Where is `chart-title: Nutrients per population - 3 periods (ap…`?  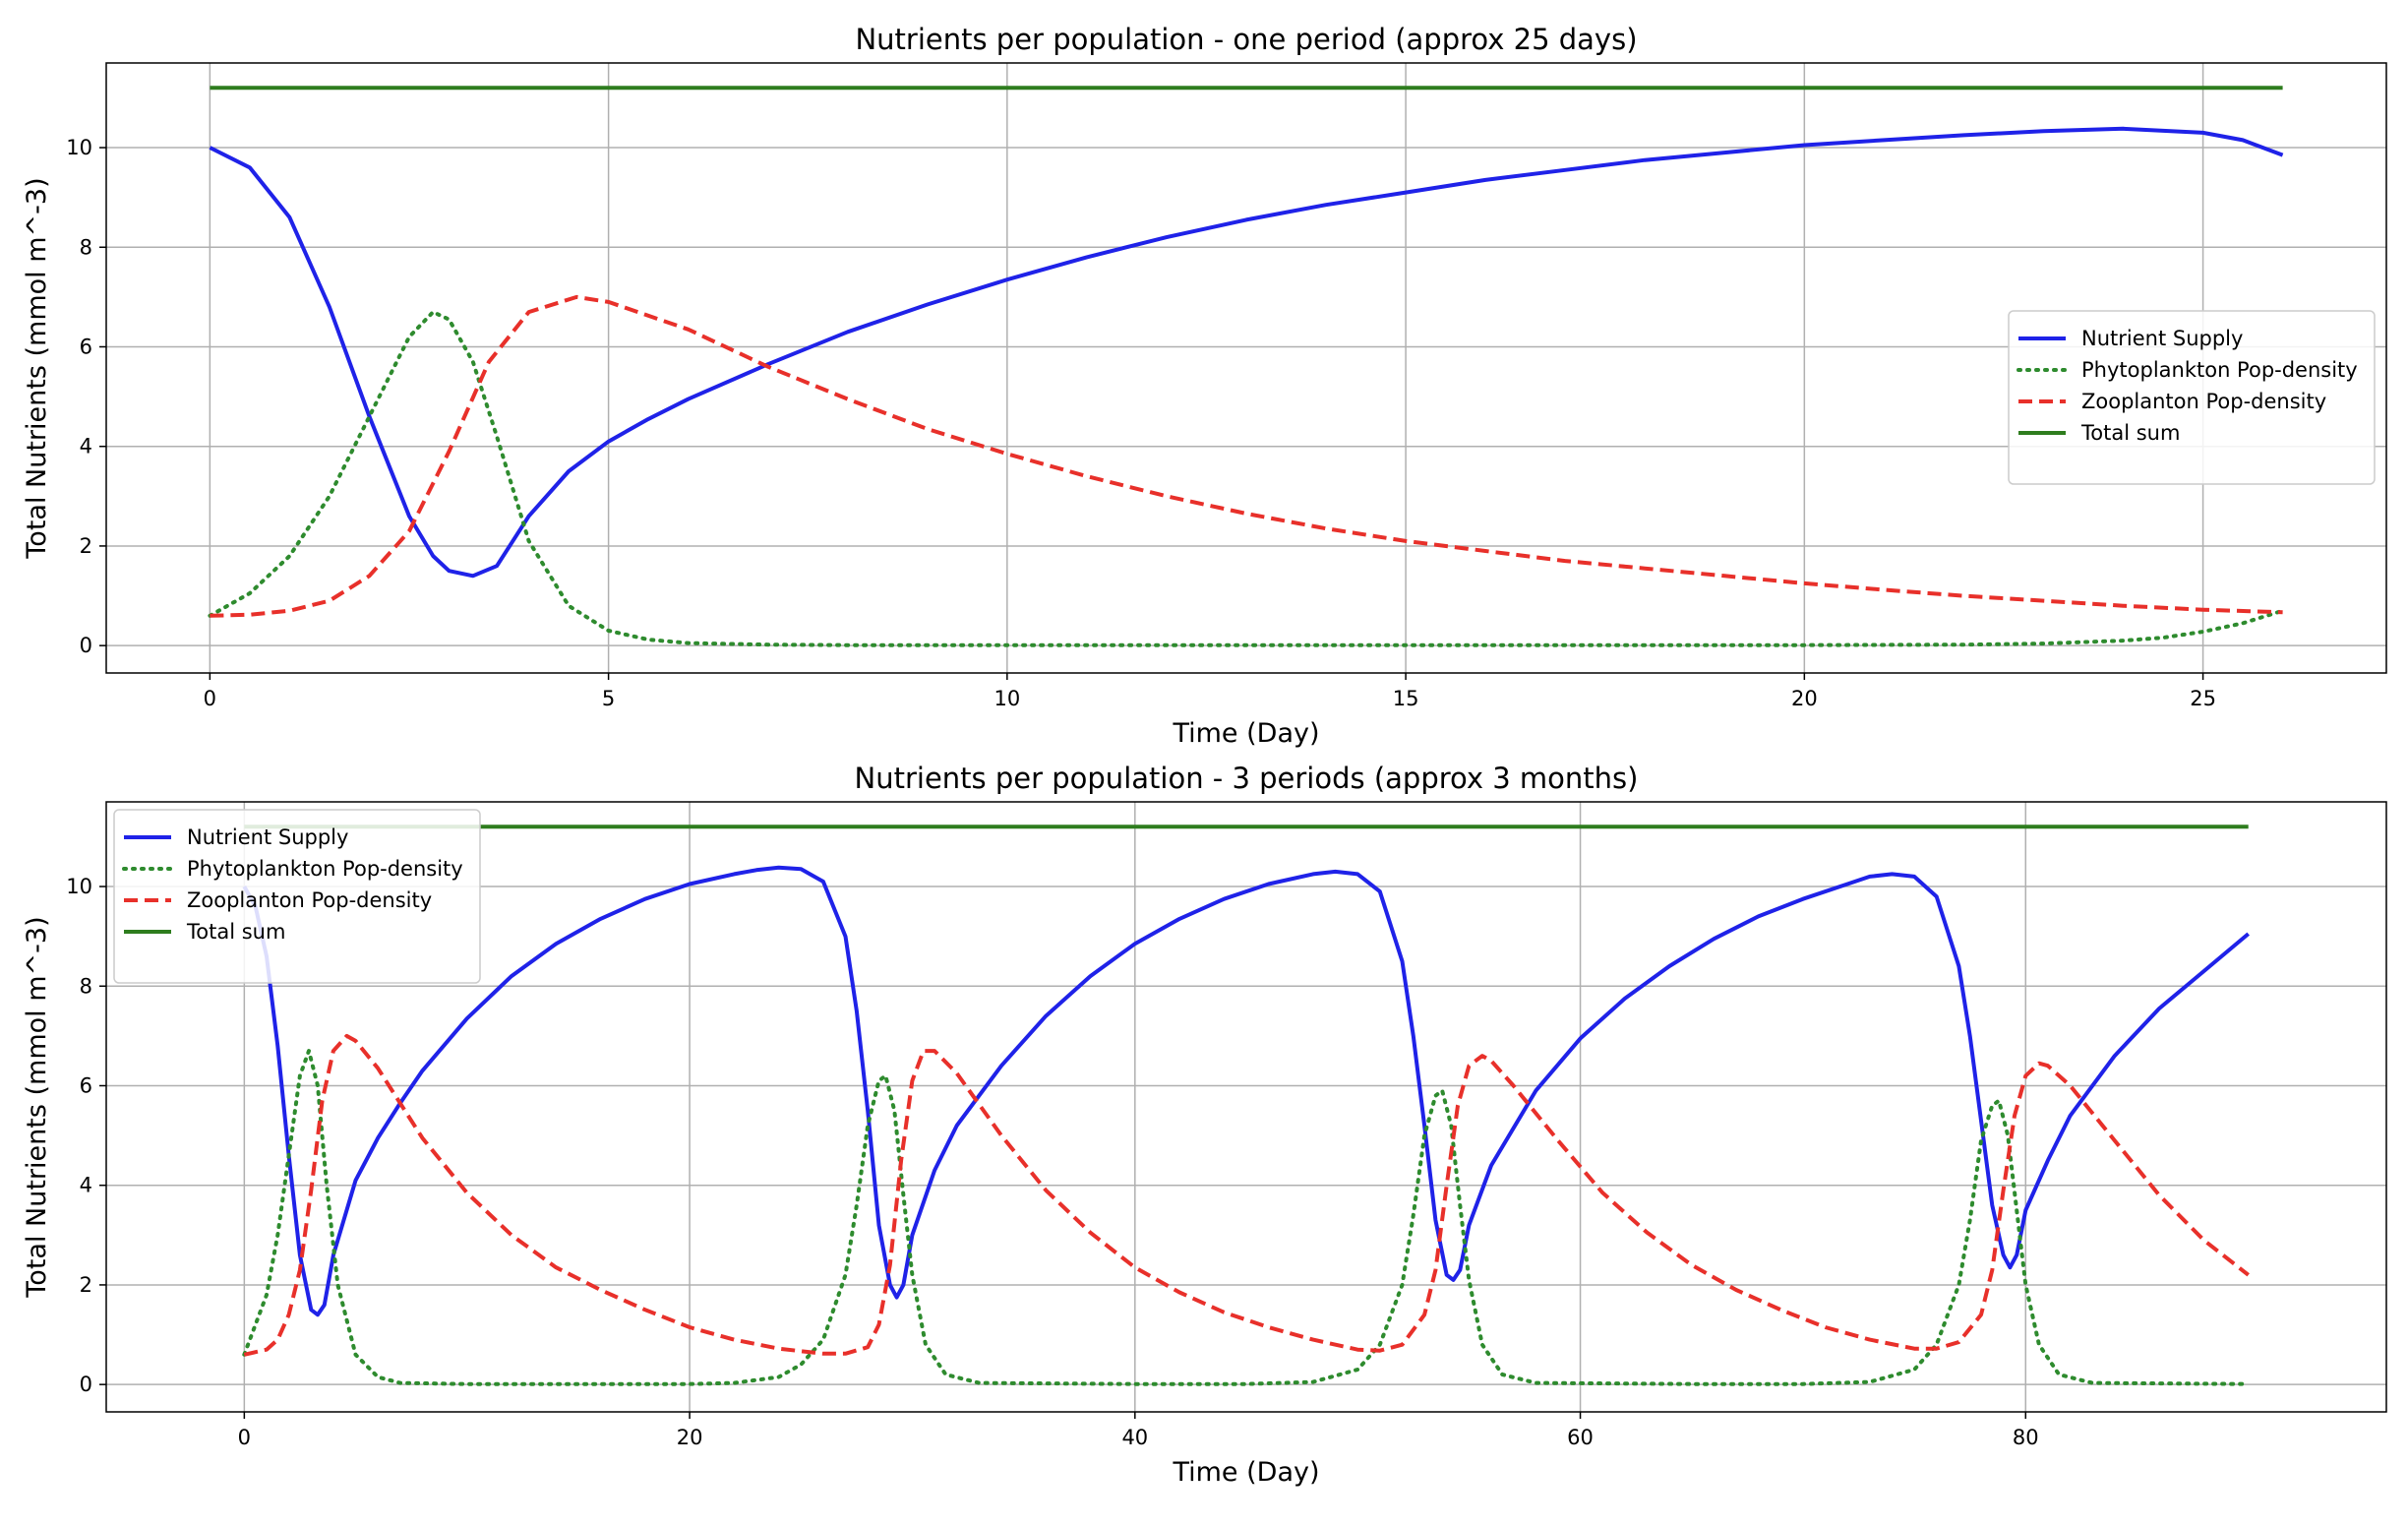
chart-title: Nutrients per population - 3 periods (ap… is located at coordinates (1247, 778).